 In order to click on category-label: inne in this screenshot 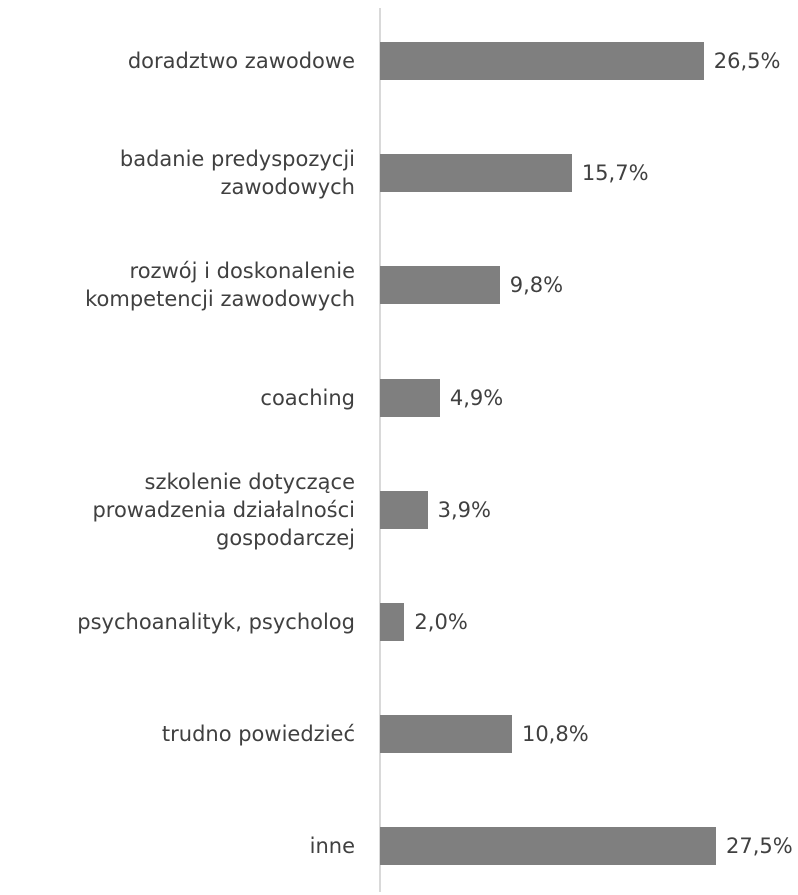, I will do `click(332, 846)`.